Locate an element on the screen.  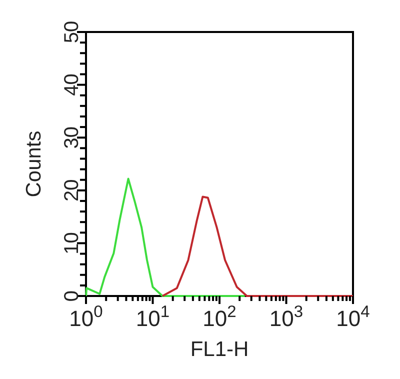
x-tick-label: 10$^{1}$ is located at coordinates (153, 317).